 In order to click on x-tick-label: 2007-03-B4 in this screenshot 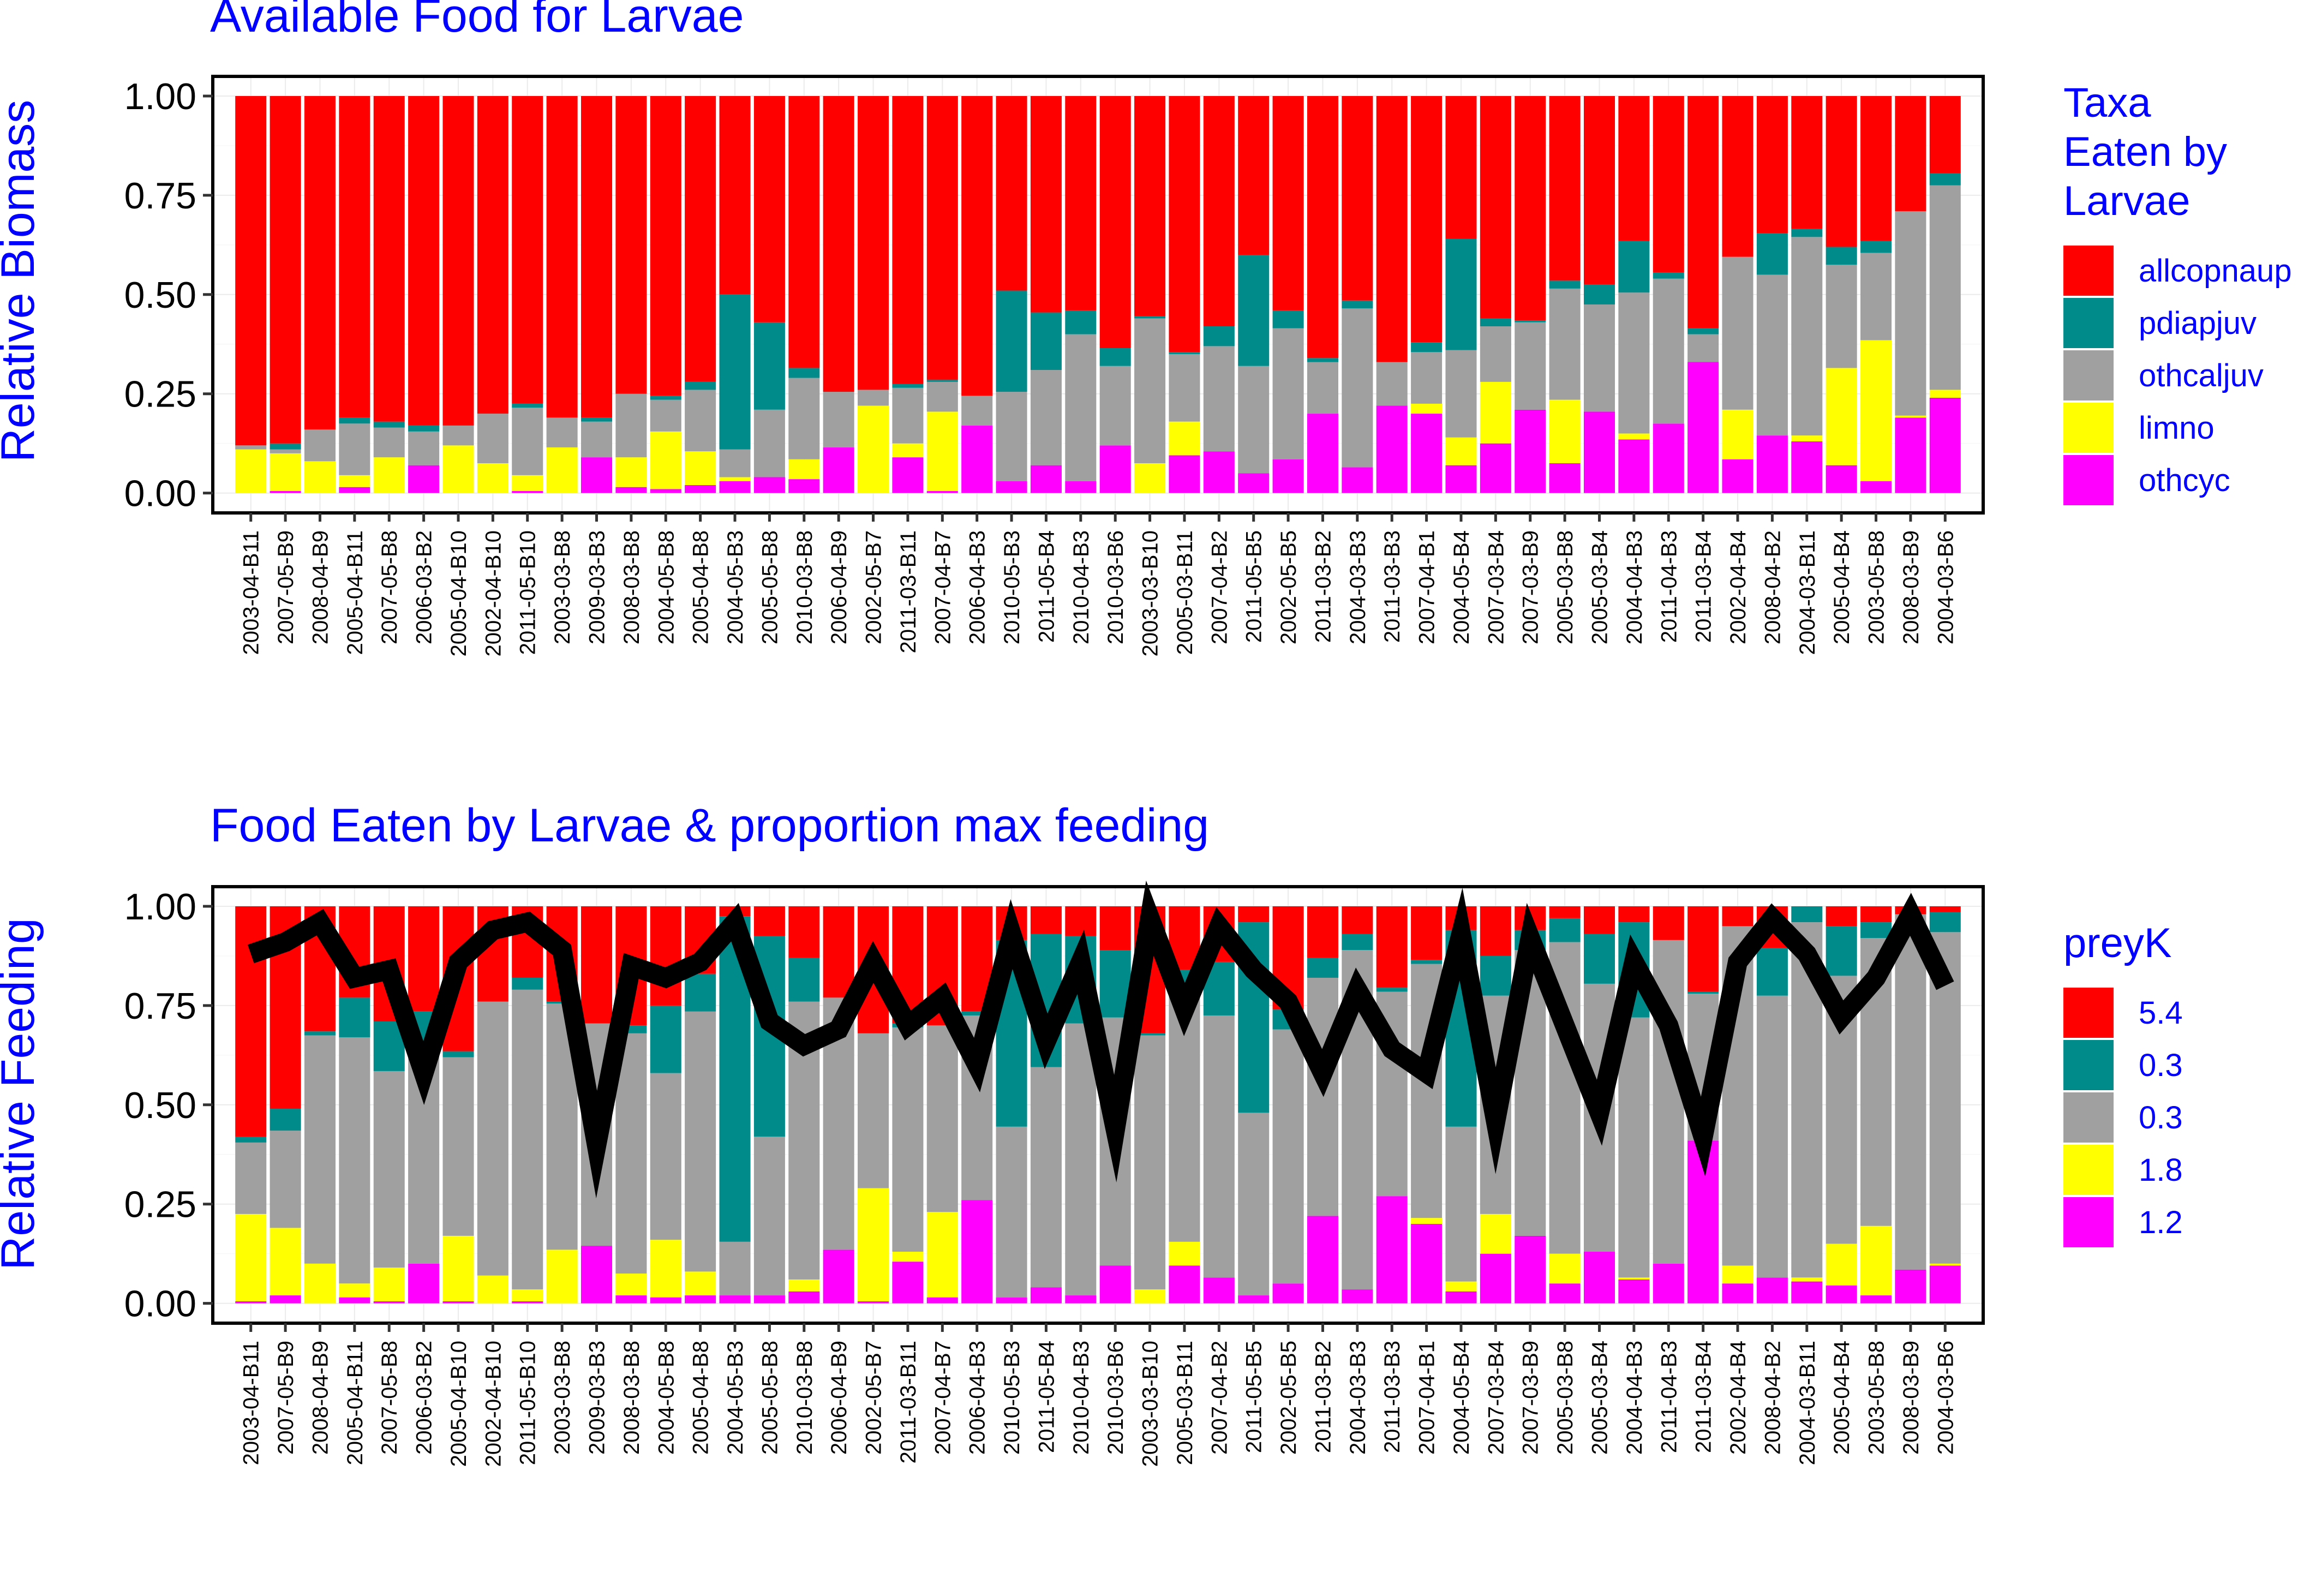, I will do `click(1496, 587)`.